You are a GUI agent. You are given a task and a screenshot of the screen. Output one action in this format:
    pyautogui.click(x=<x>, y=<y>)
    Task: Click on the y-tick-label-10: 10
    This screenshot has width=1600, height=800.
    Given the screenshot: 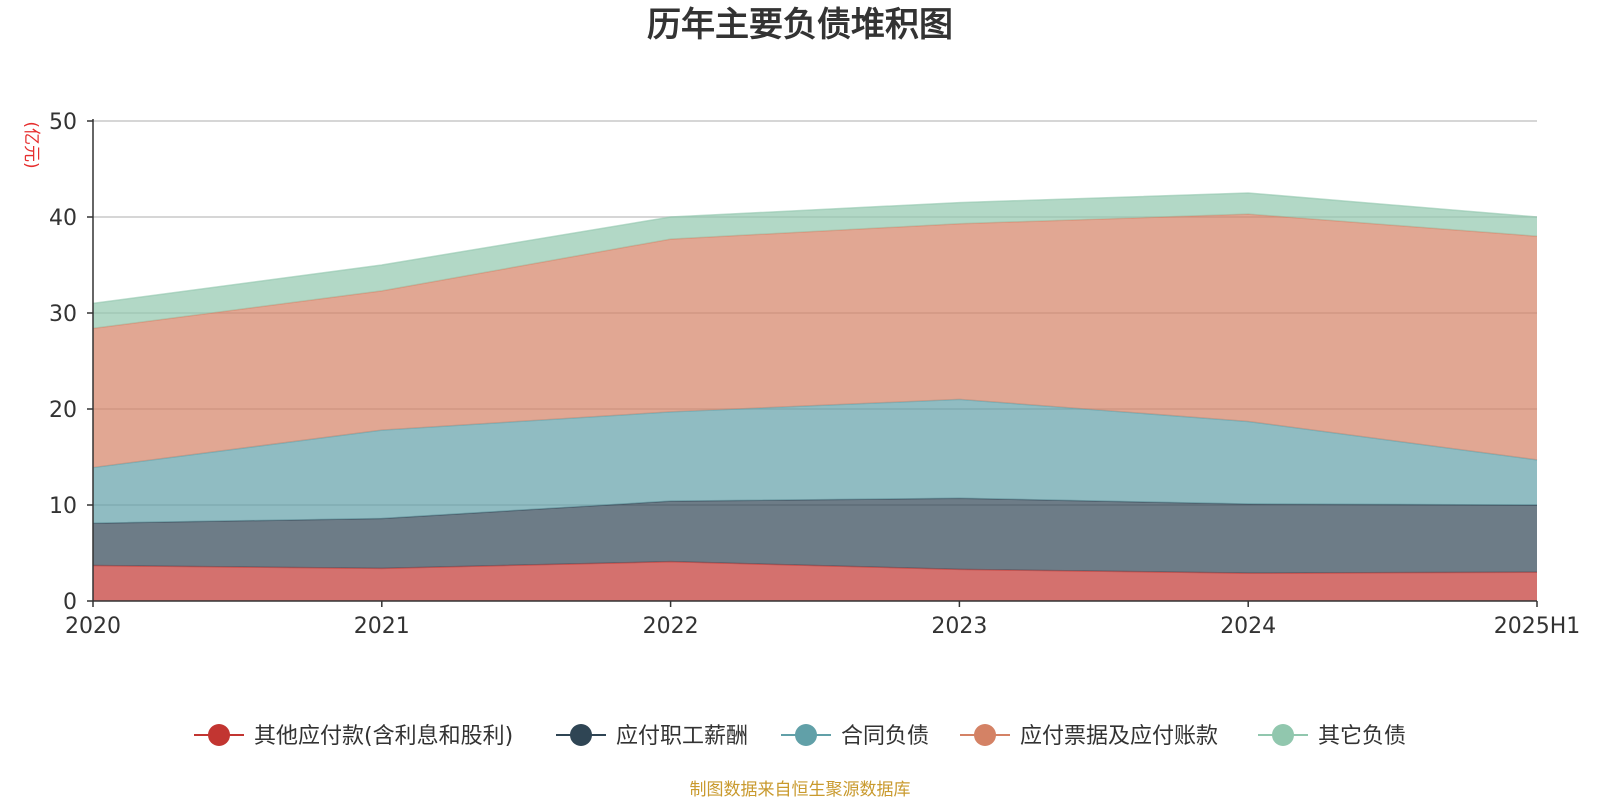 What is the action you would take?
    pyautogui.click(x=63, y=506)
    